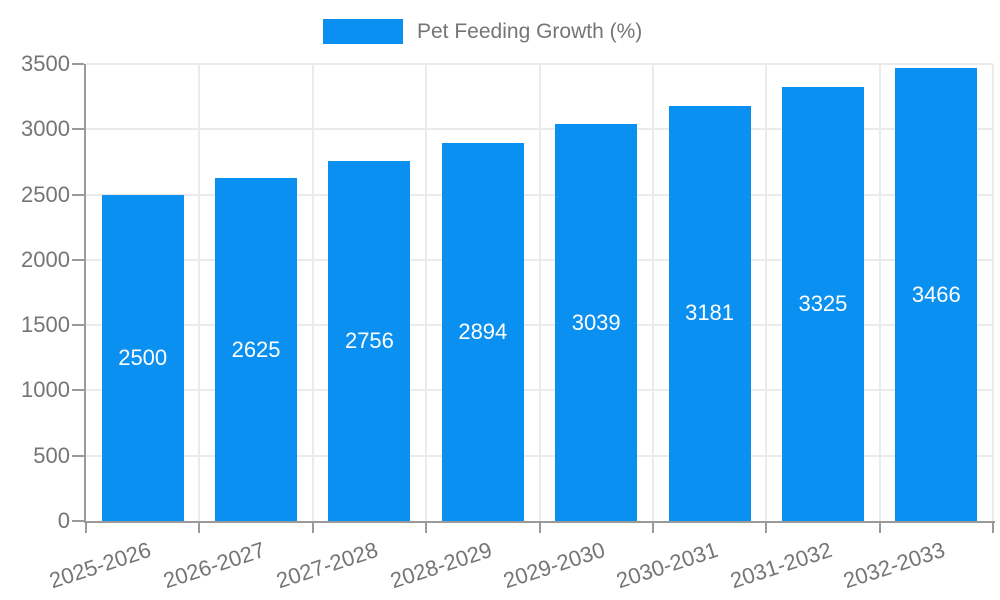  I want to click on x-category-label: 2025-2026, so click(100, 565).